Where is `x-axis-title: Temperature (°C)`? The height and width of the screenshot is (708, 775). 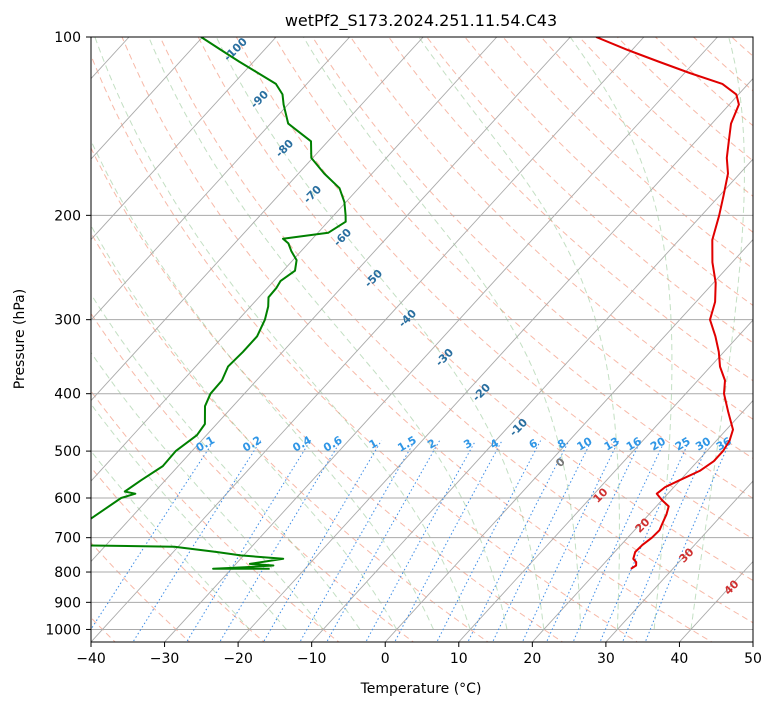 x-axis-title: Temperature (°C) is located at coordinates (421, 689).